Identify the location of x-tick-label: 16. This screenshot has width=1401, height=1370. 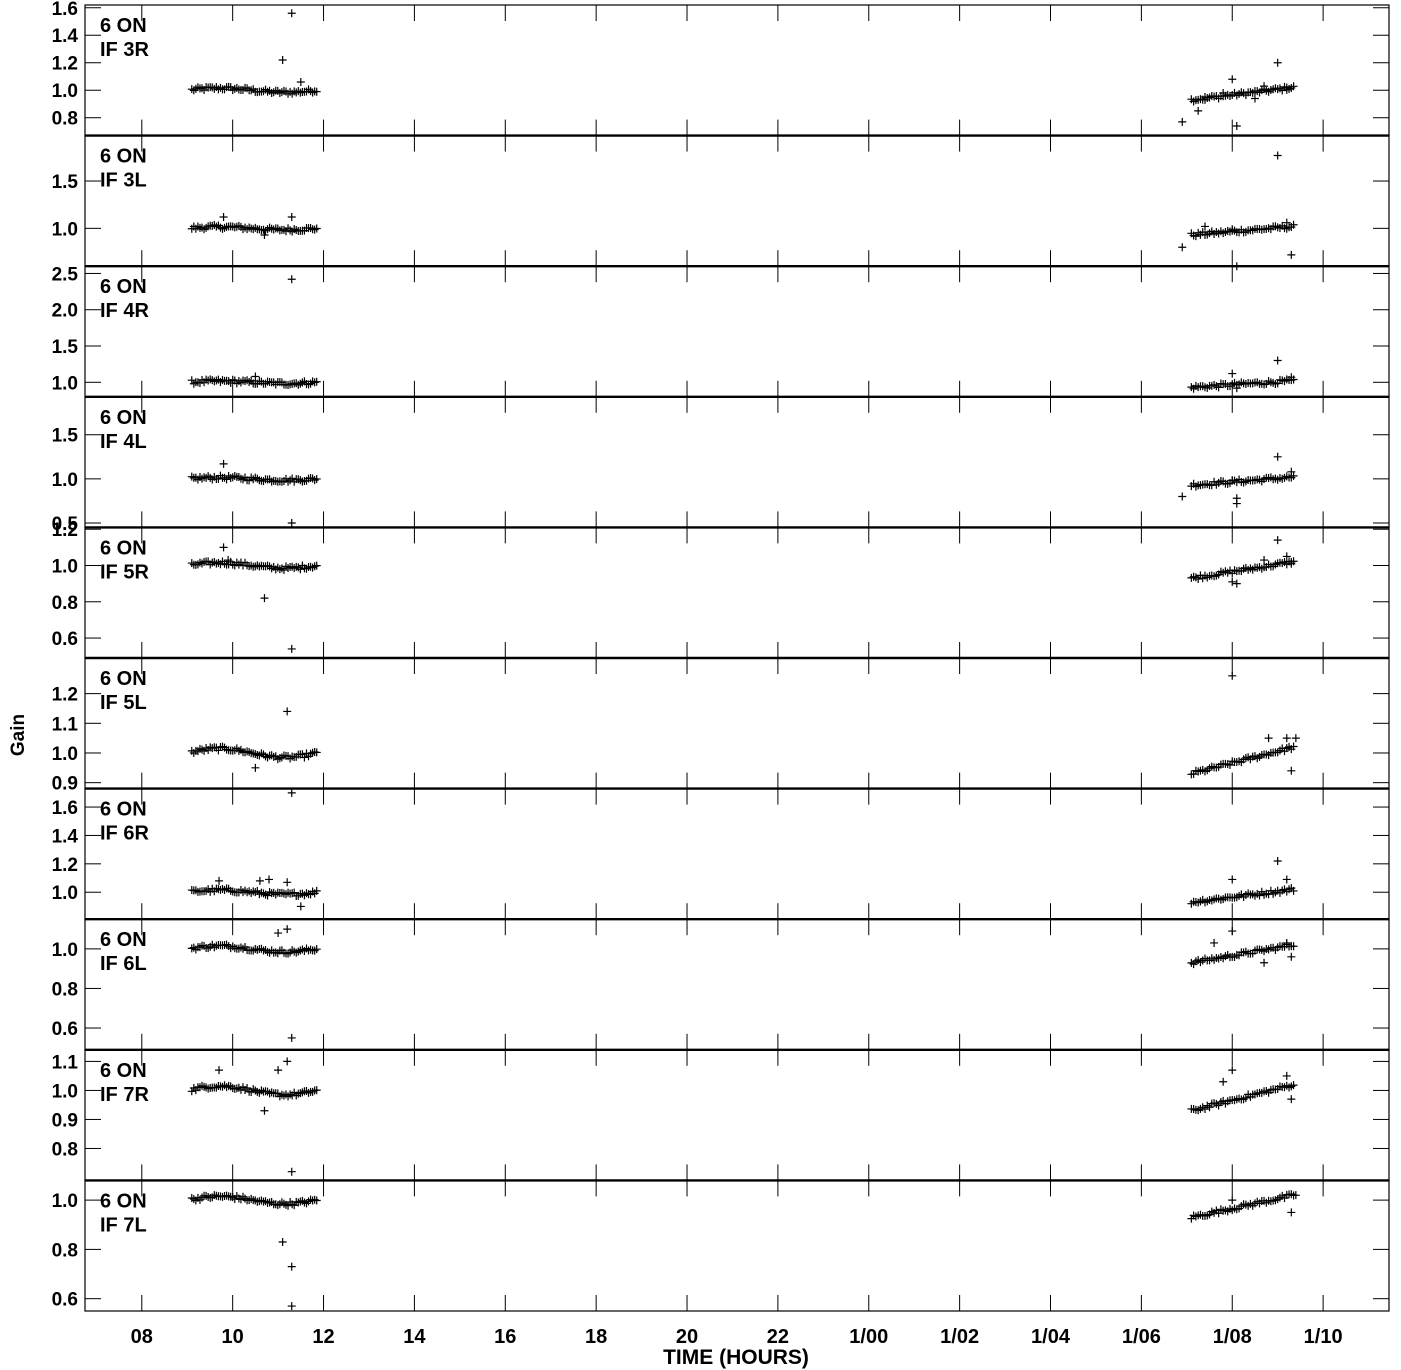
(505, 1337).